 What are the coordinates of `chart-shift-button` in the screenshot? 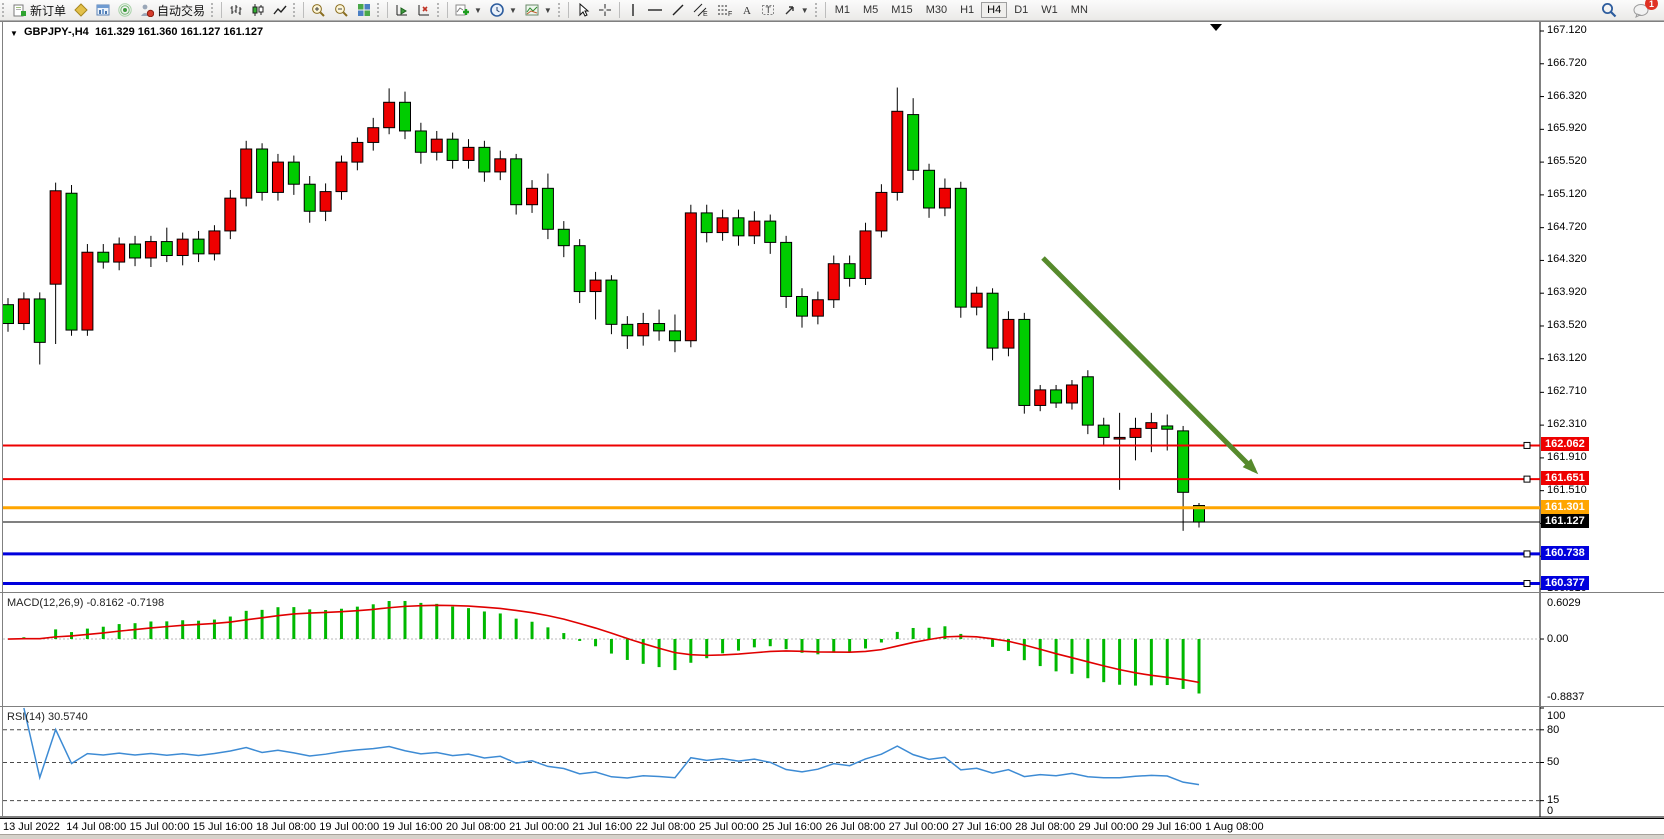 It's located at (424, 10).